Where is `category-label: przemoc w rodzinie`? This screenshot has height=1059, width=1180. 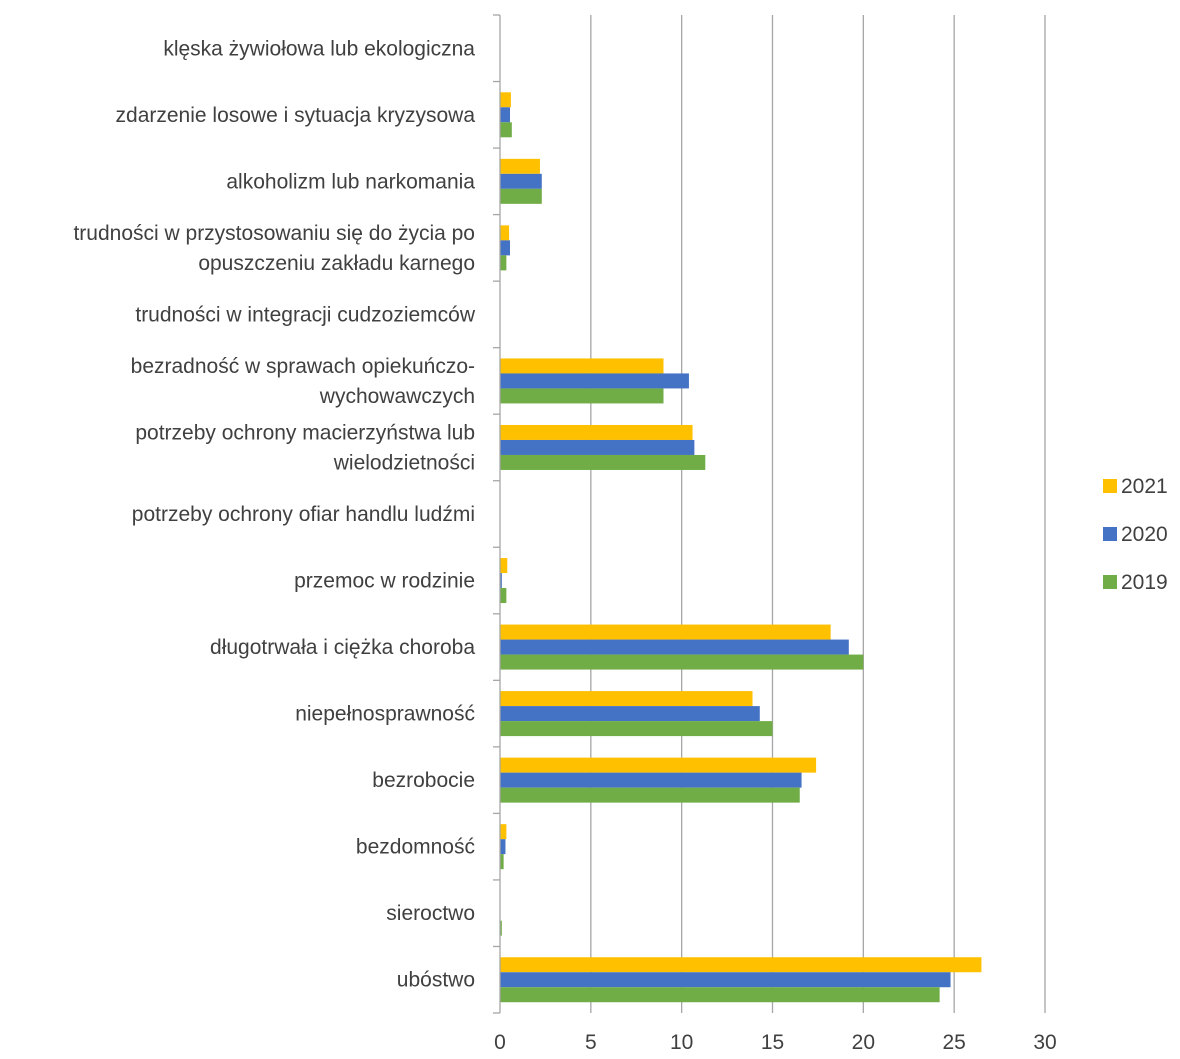 category-label: przemoc w rodzinie is located at coordinates (384, 581).